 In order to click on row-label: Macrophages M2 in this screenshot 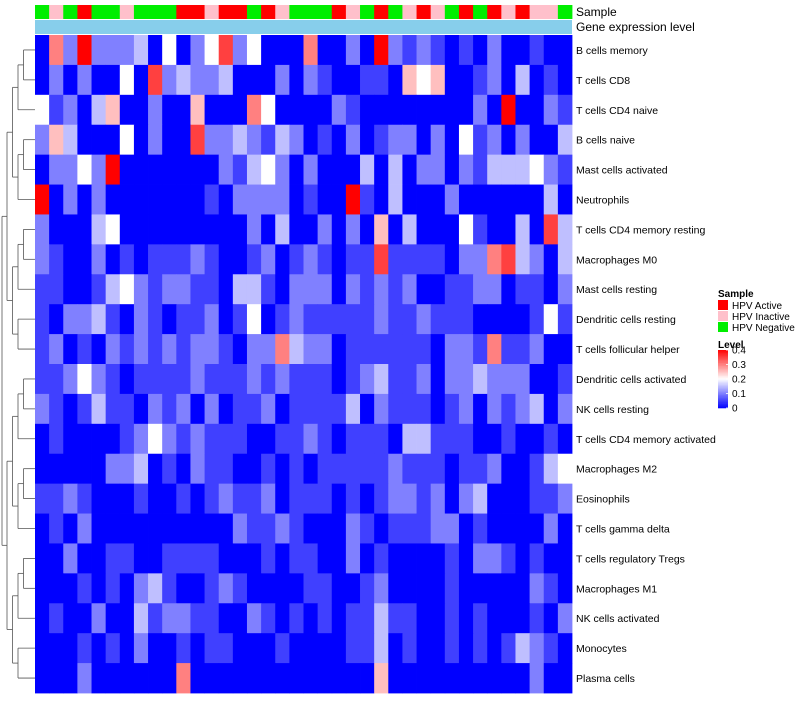, I will do `click(616, 470)`.